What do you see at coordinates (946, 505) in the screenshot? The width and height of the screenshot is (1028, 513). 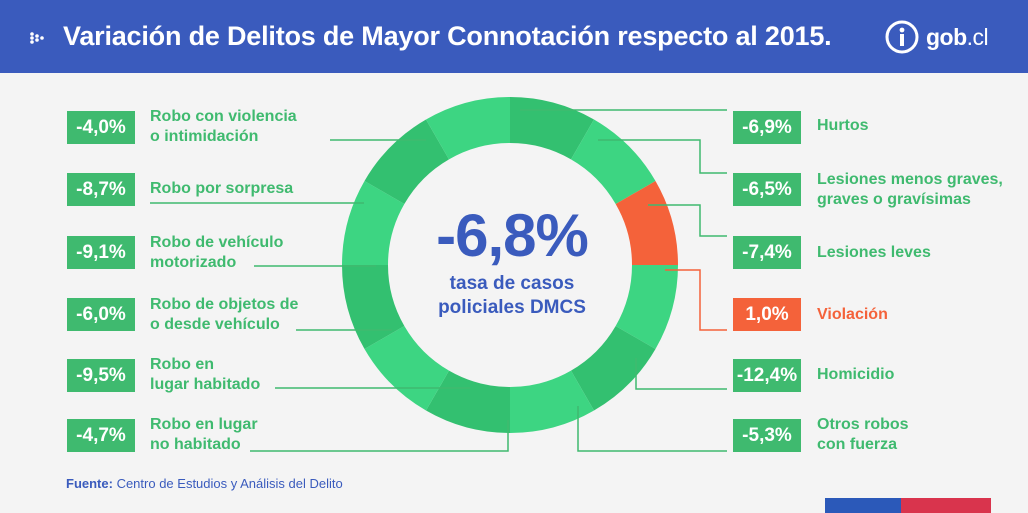 I see `flag-bar-red` at bounding box center [946, 505].